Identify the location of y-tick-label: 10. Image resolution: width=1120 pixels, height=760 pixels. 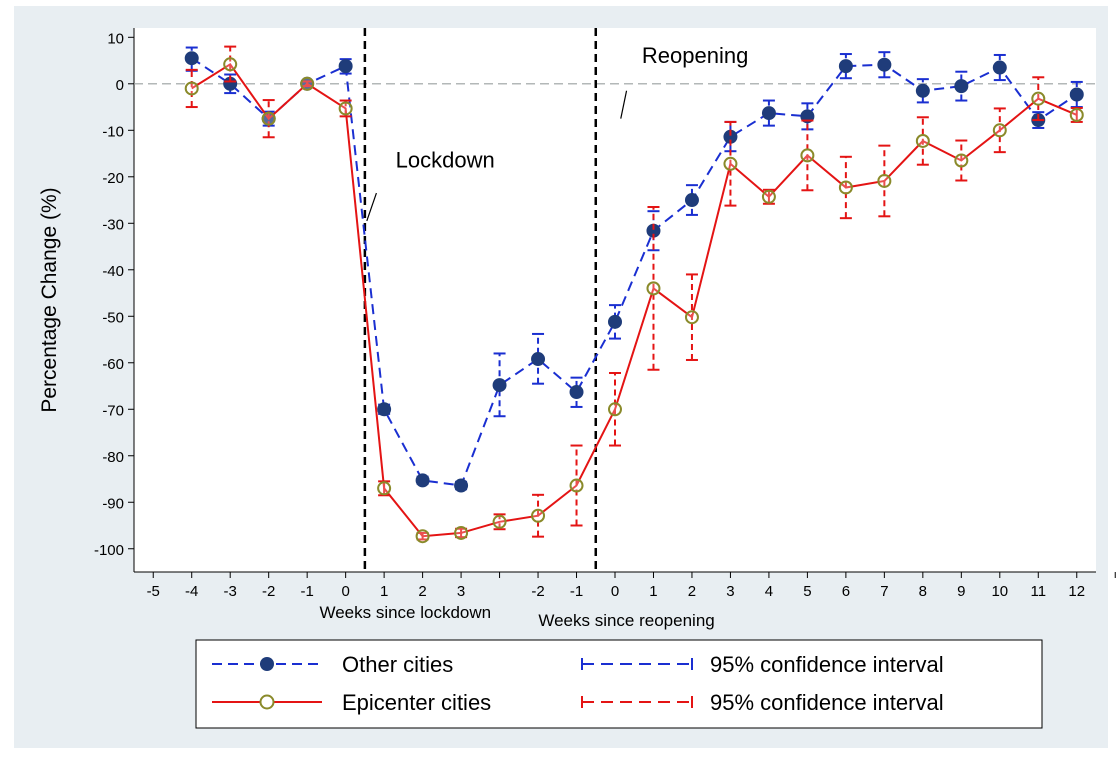
(115, 38).